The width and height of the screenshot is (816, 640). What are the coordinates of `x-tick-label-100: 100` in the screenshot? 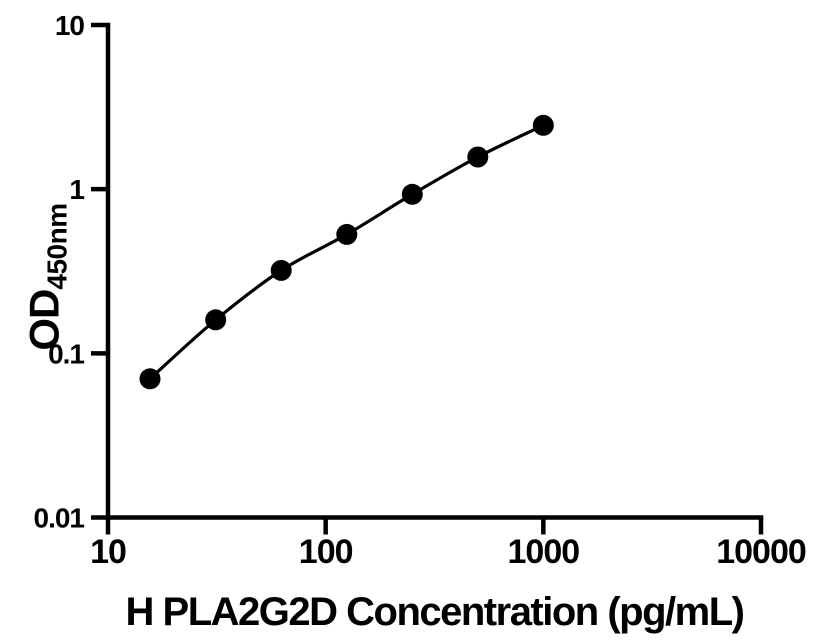 It's located at (326, 552).